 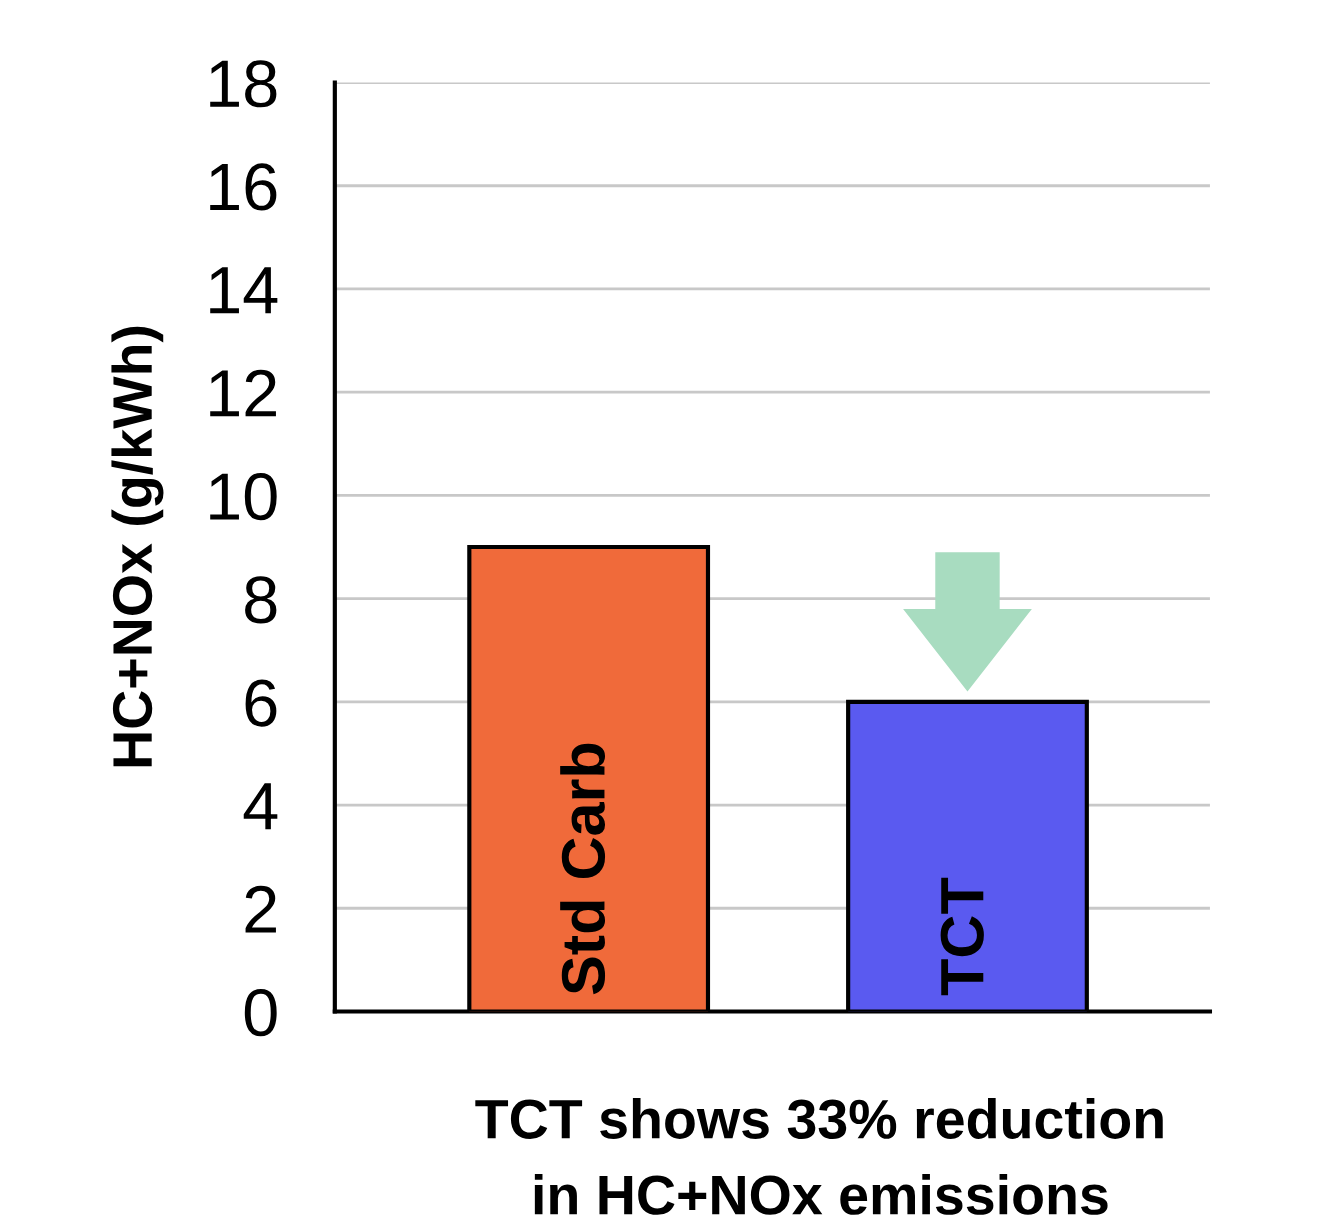 I want to click on y-tick-label: 2, so click(x=260, y=909).